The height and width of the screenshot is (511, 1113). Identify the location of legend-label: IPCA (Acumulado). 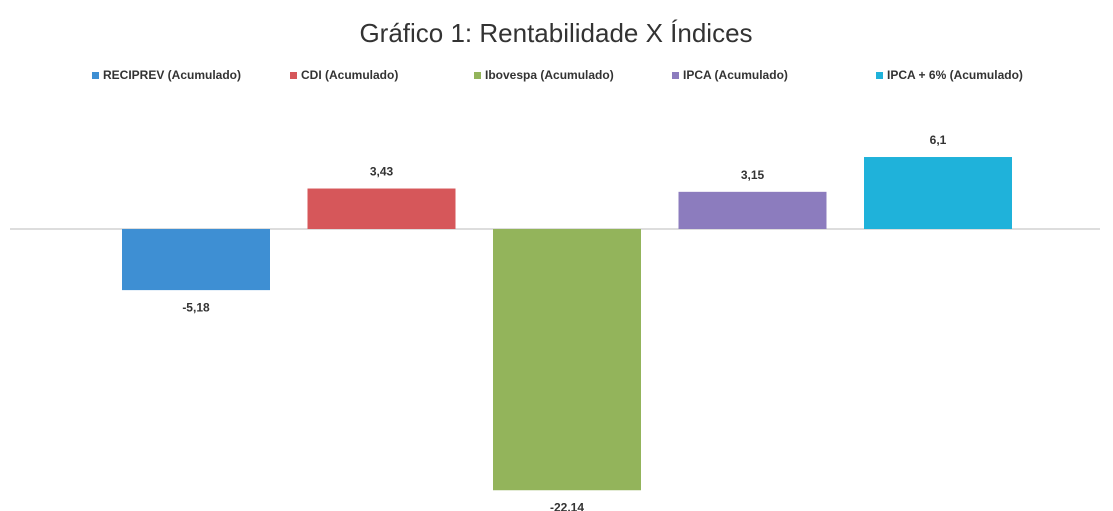
(735, 75).